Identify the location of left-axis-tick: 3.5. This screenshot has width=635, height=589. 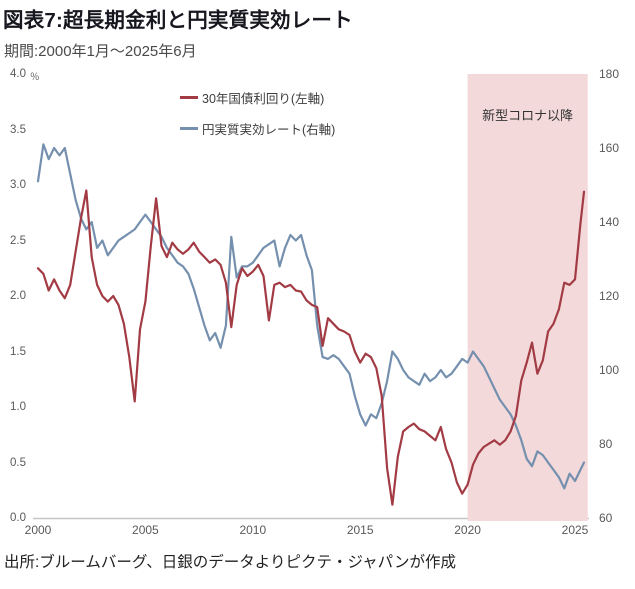
(18, 129).